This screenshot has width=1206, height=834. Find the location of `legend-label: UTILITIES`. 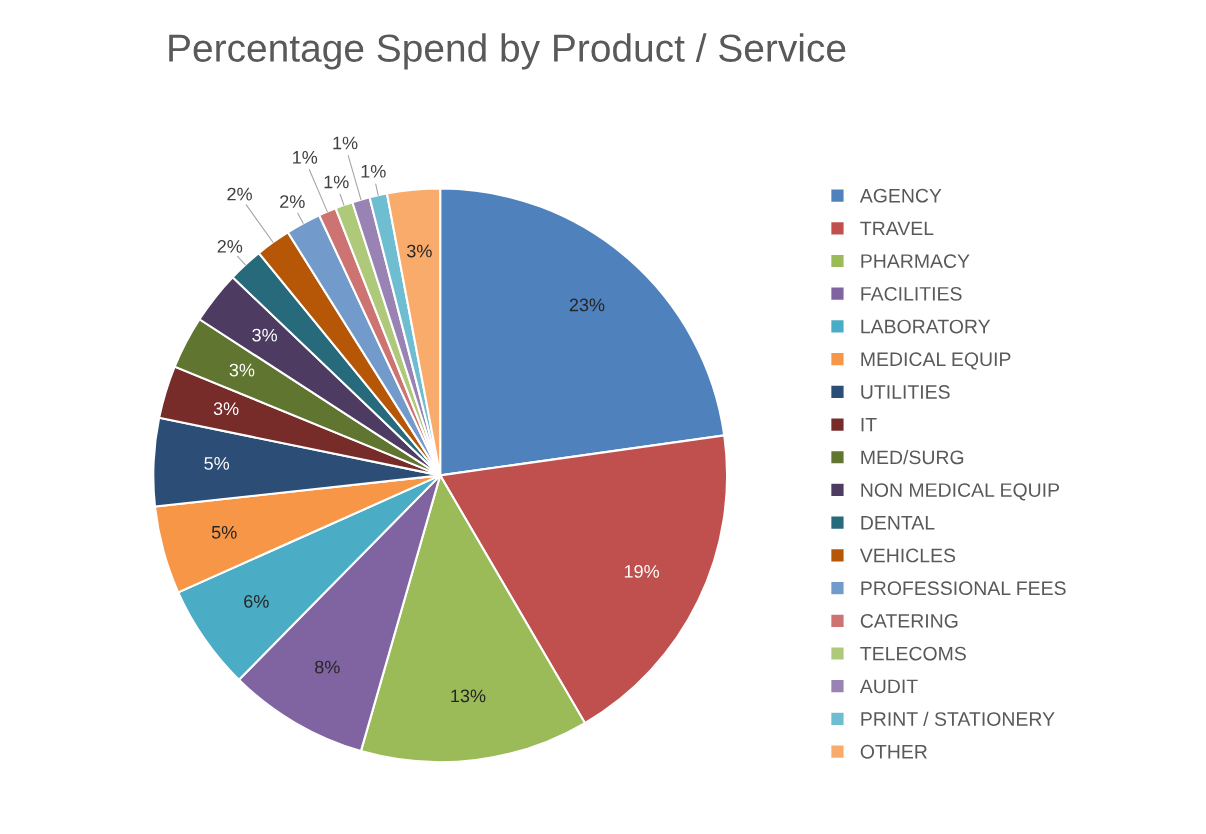

legend-label: UTILITIES is located at coordinates (905, 392).